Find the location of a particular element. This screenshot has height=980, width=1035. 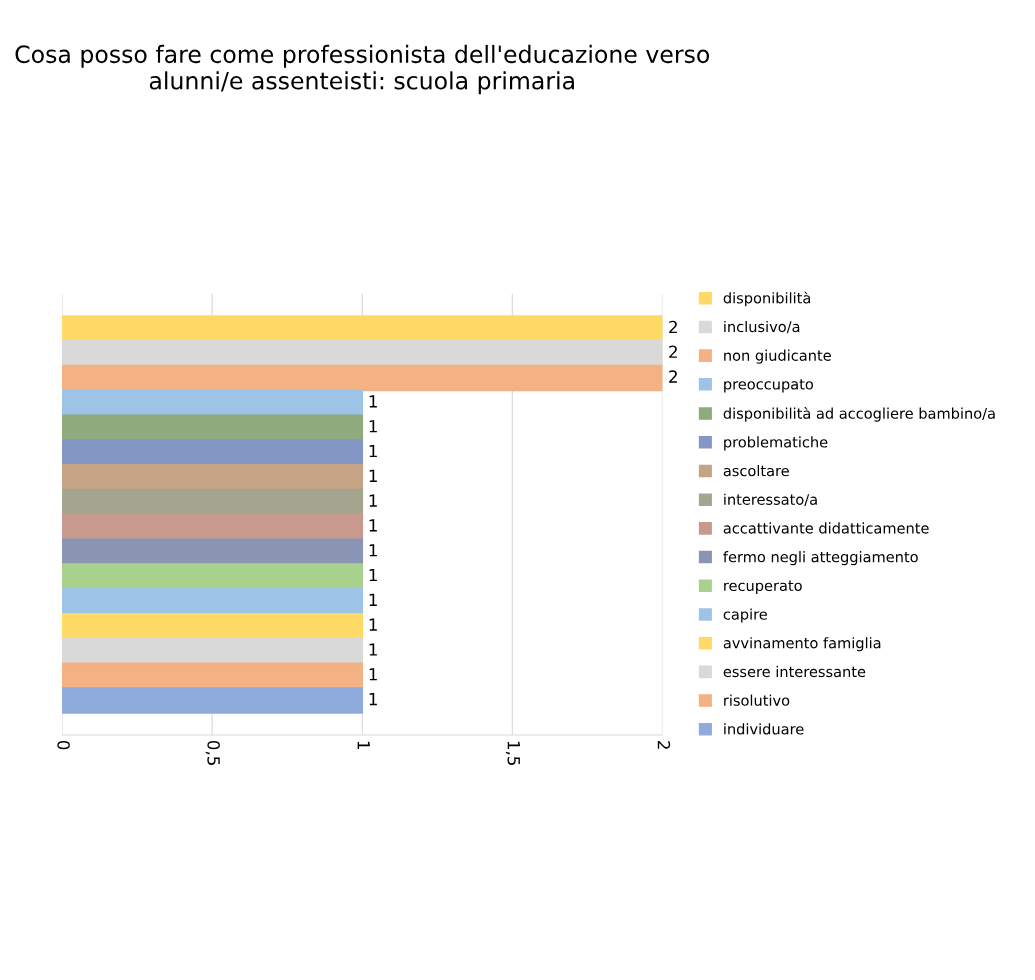

legend-label: accattivante didatticamente is located at coordinates (826, 528).